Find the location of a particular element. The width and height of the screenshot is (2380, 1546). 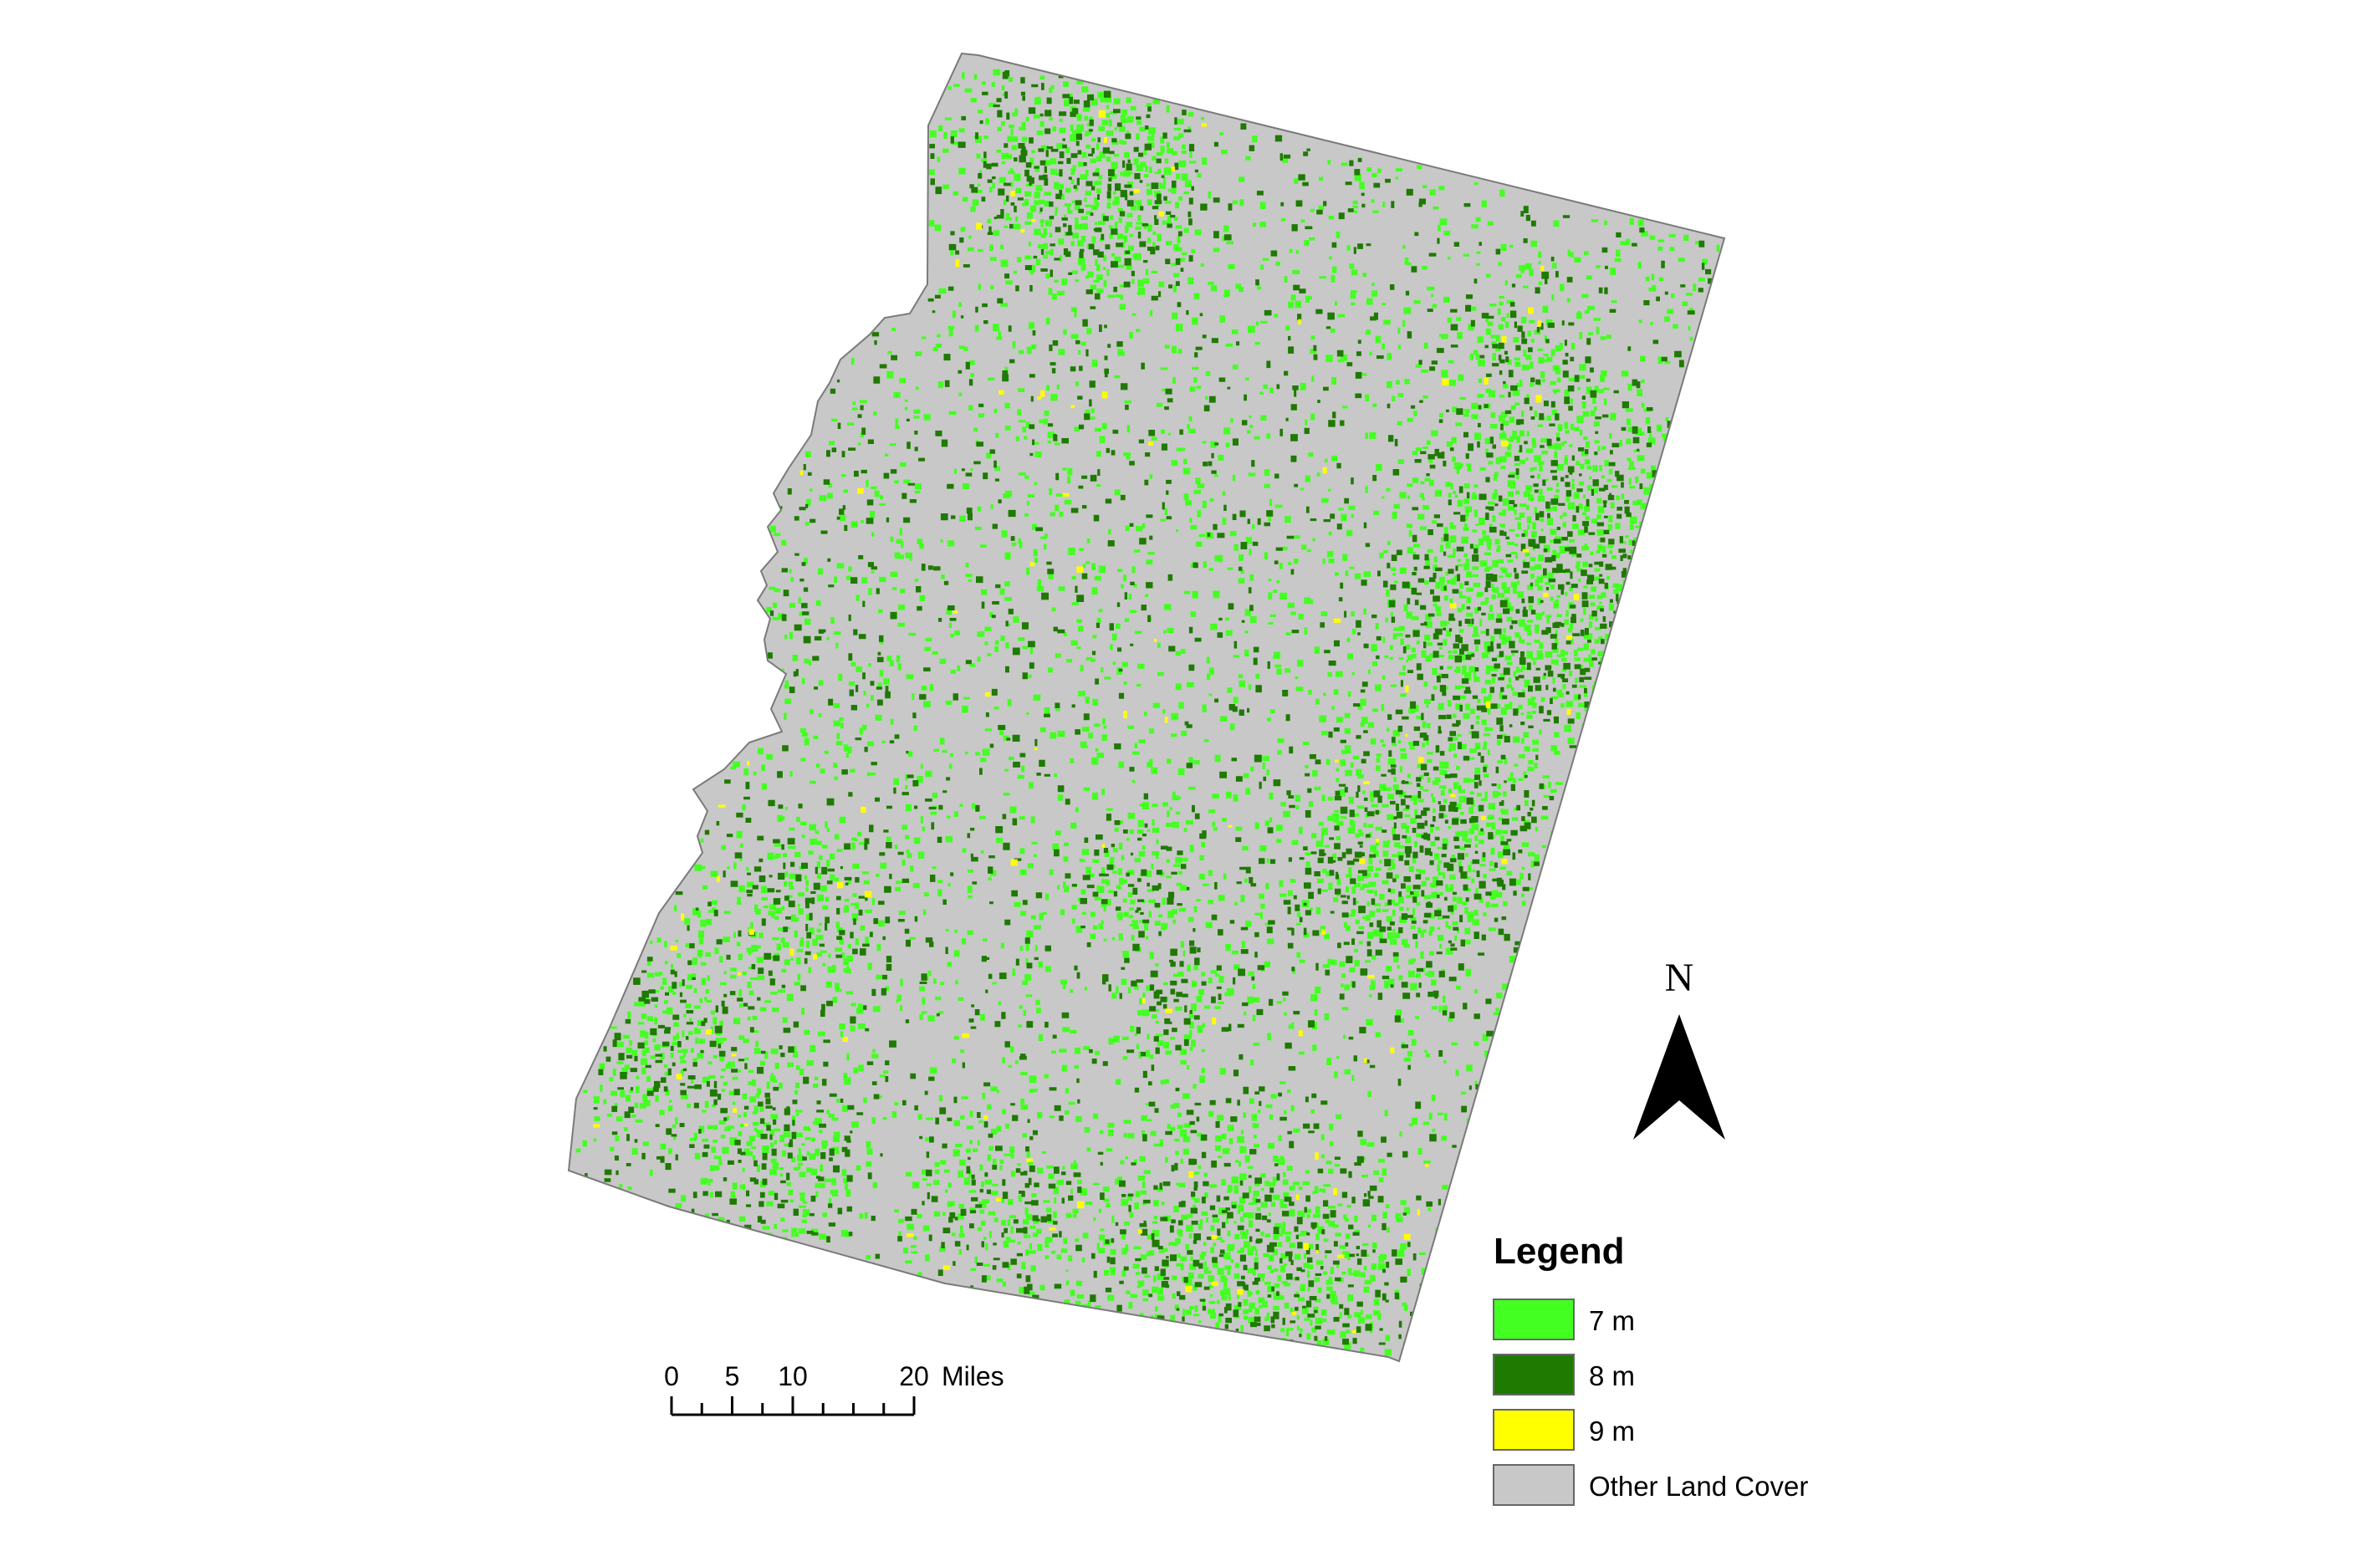

legend-label: Other Land Cover is located at coordinates (1698, 1486).